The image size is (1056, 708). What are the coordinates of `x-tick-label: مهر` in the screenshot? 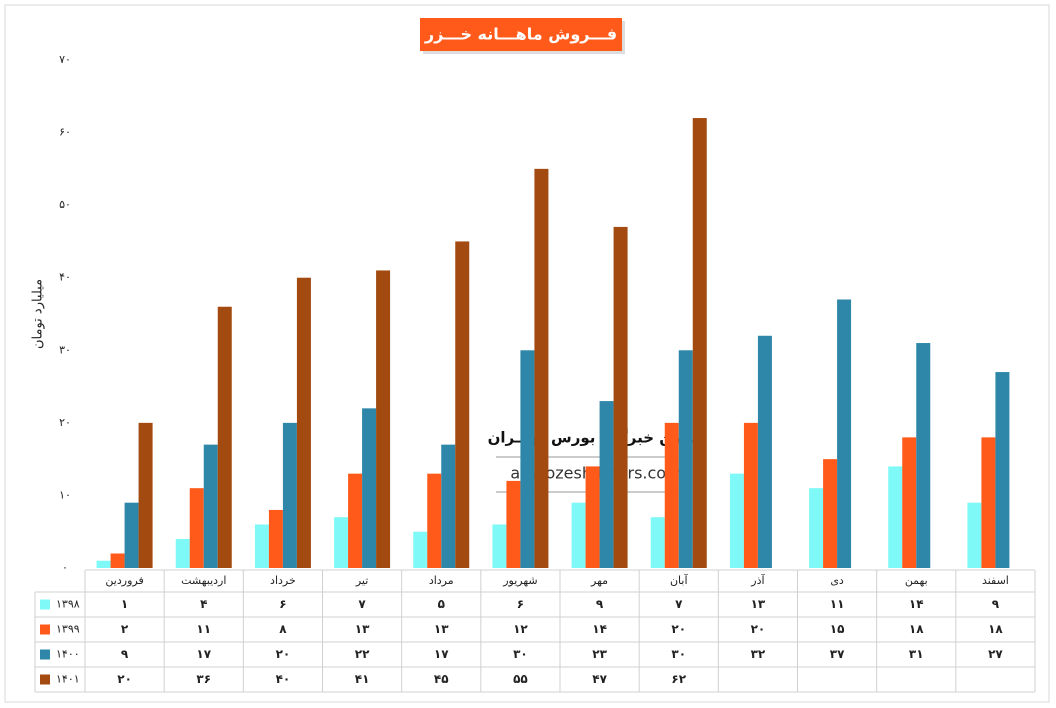 It's located at (599, 580).